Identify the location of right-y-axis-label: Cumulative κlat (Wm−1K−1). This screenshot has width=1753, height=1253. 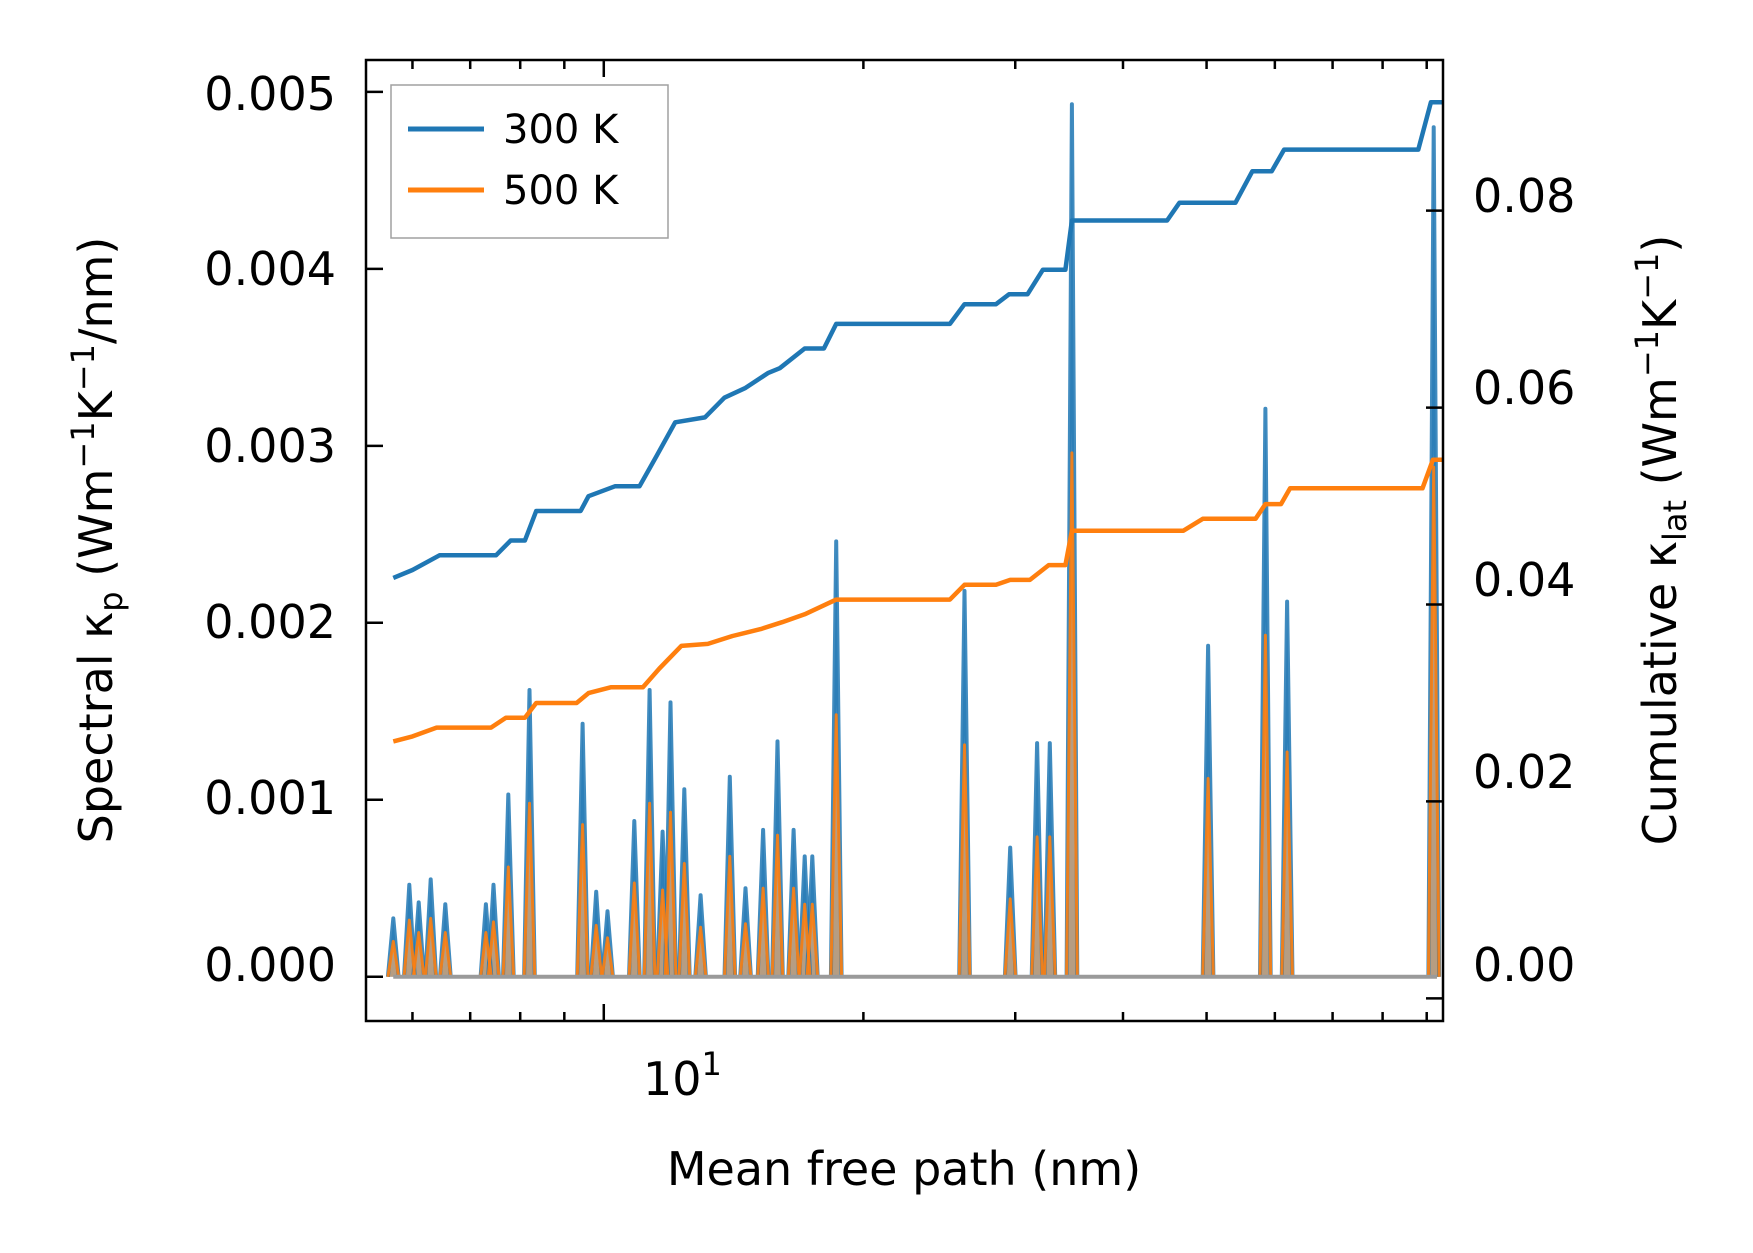
(1661, 540).